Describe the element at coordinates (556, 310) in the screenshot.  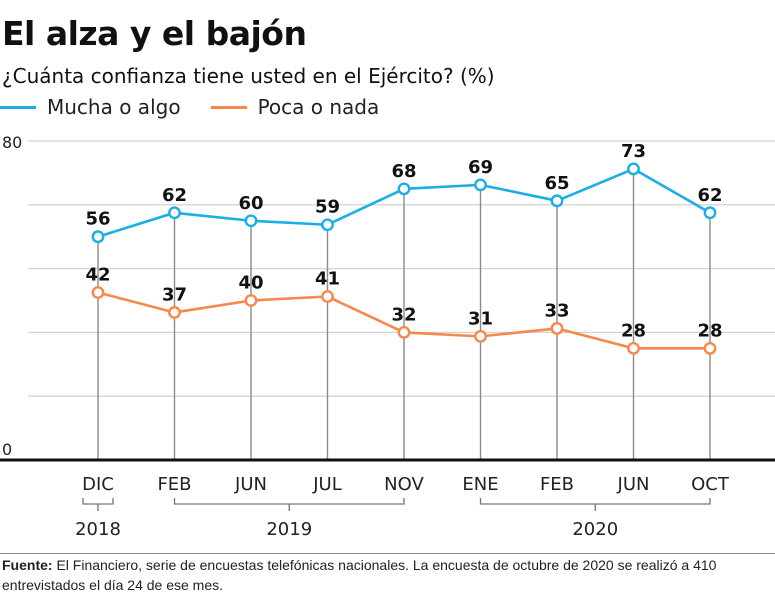
I see `data-label-poca-o-nada-6: 33` at that location.